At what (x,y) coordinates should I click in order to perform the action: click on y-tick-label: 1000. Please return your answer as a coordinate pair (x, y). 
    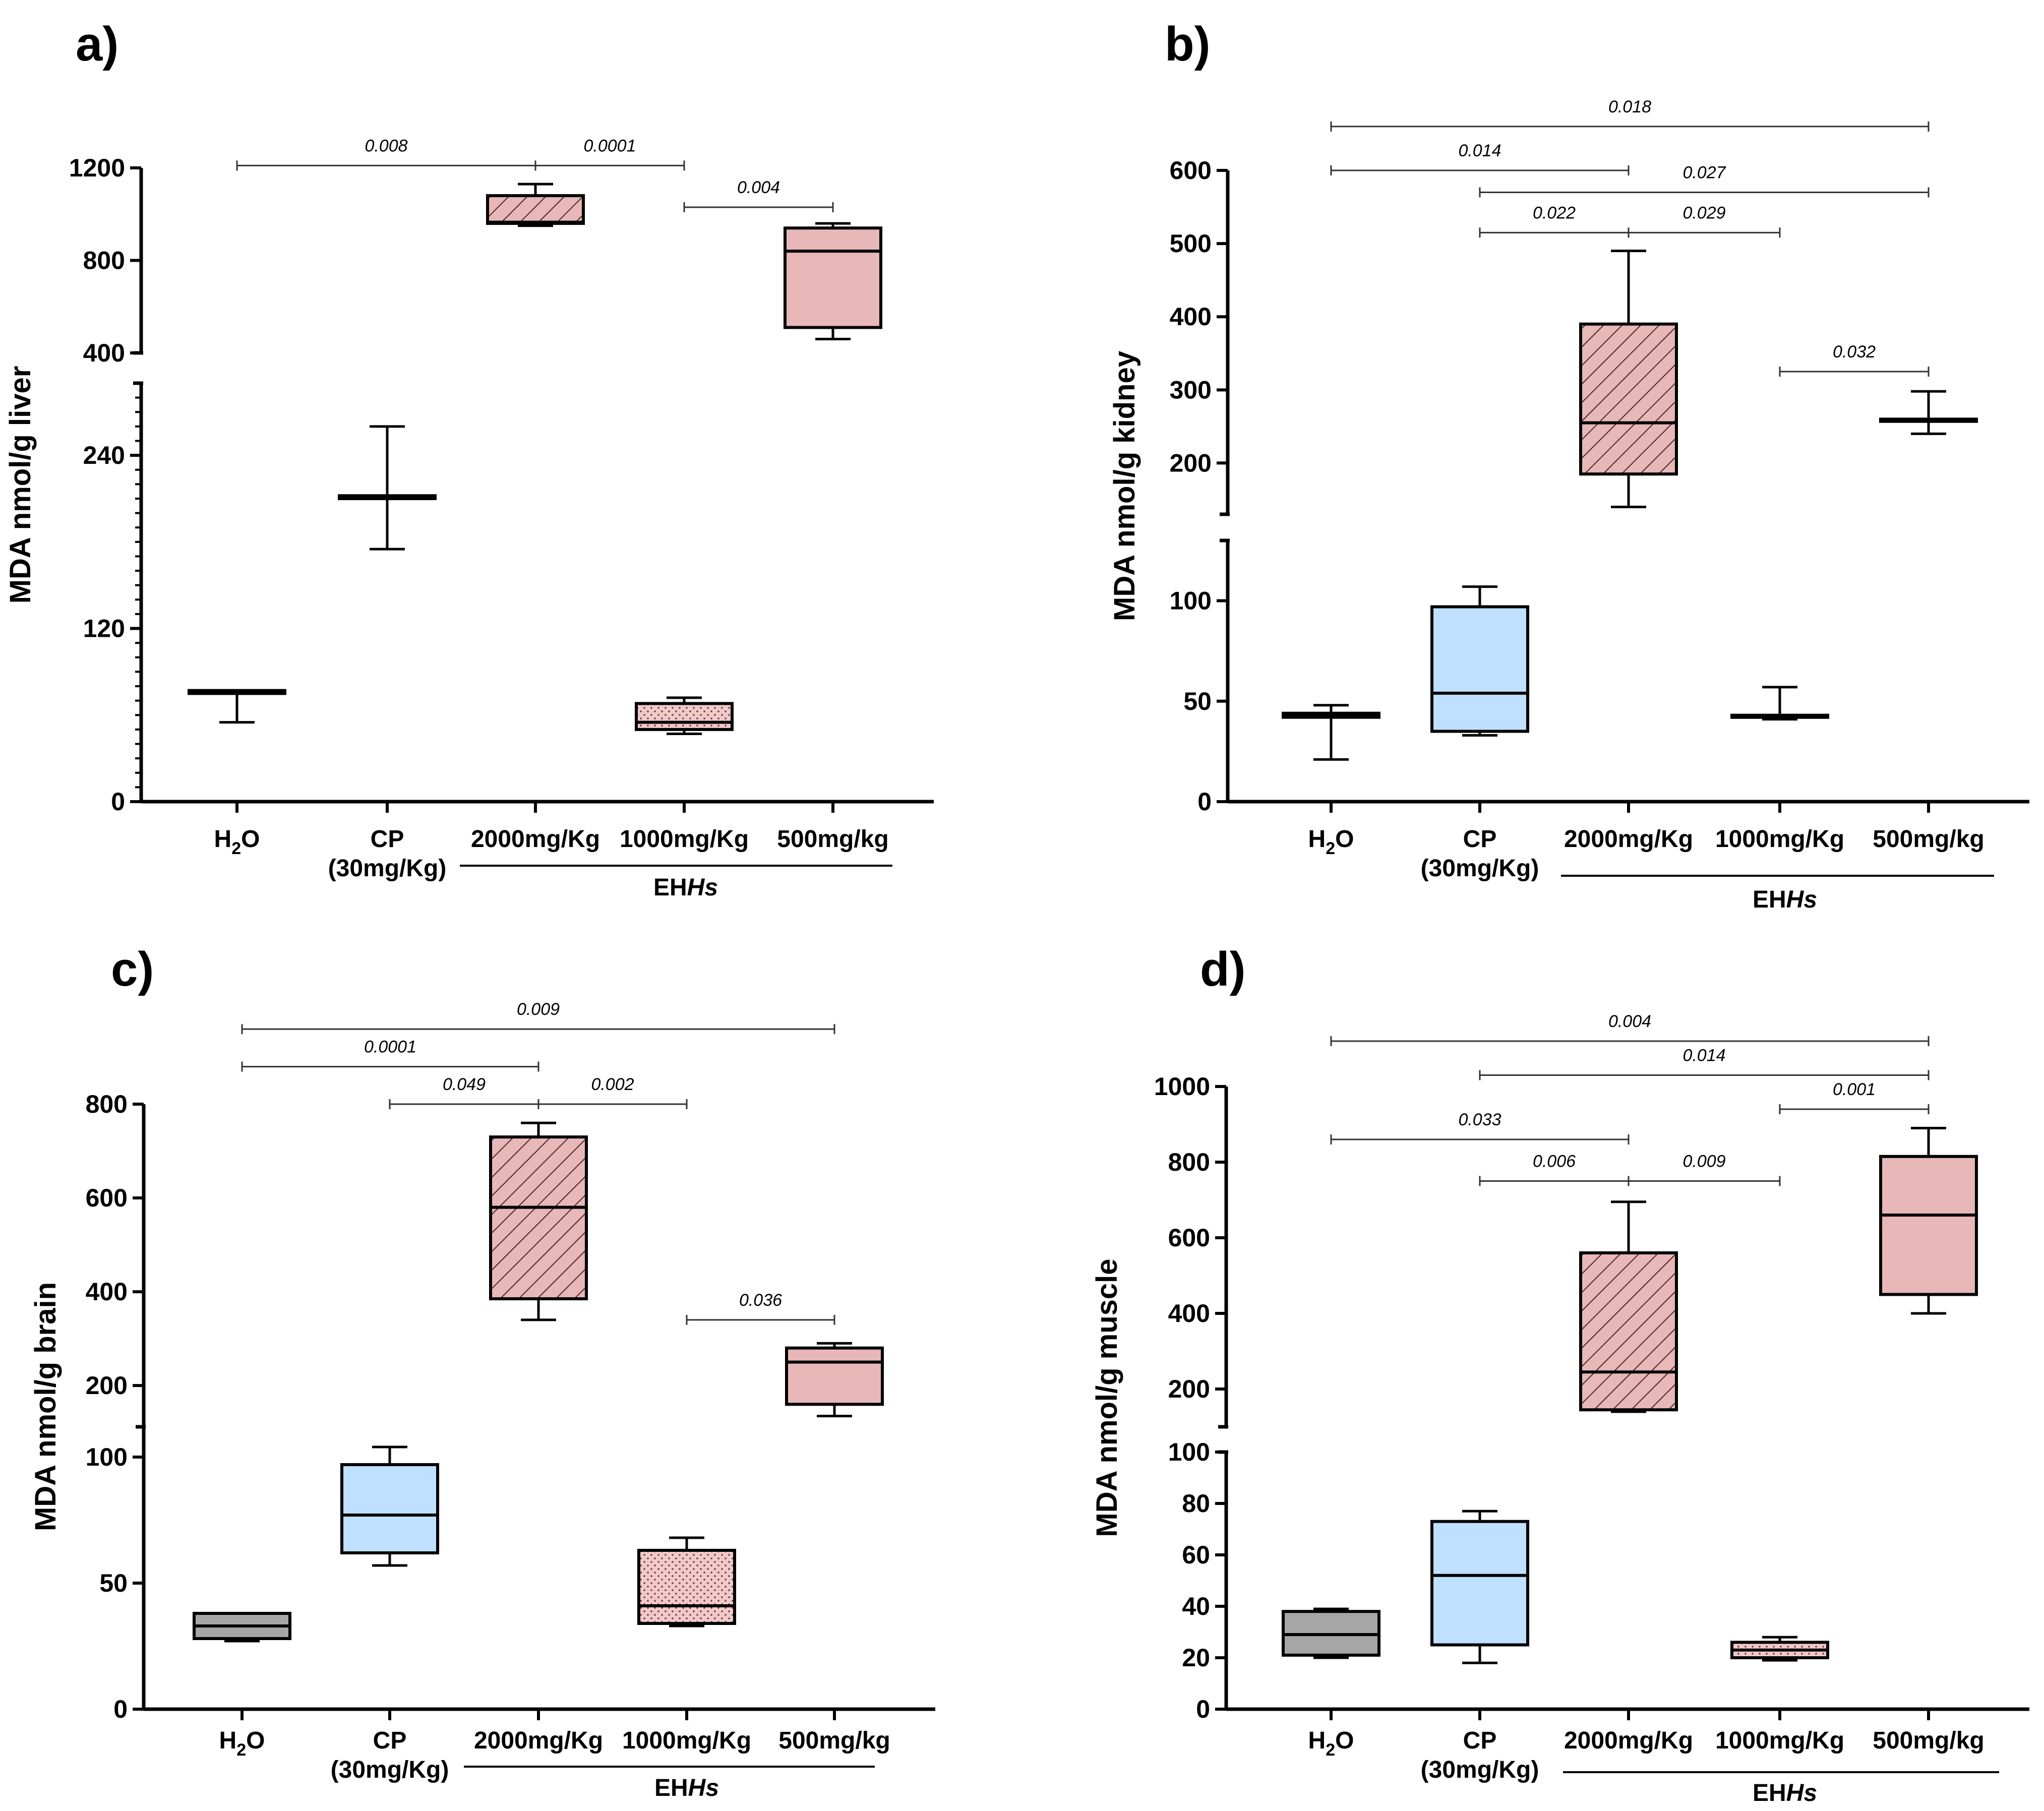
    Looking at the image, I should click on (1182, 1086).